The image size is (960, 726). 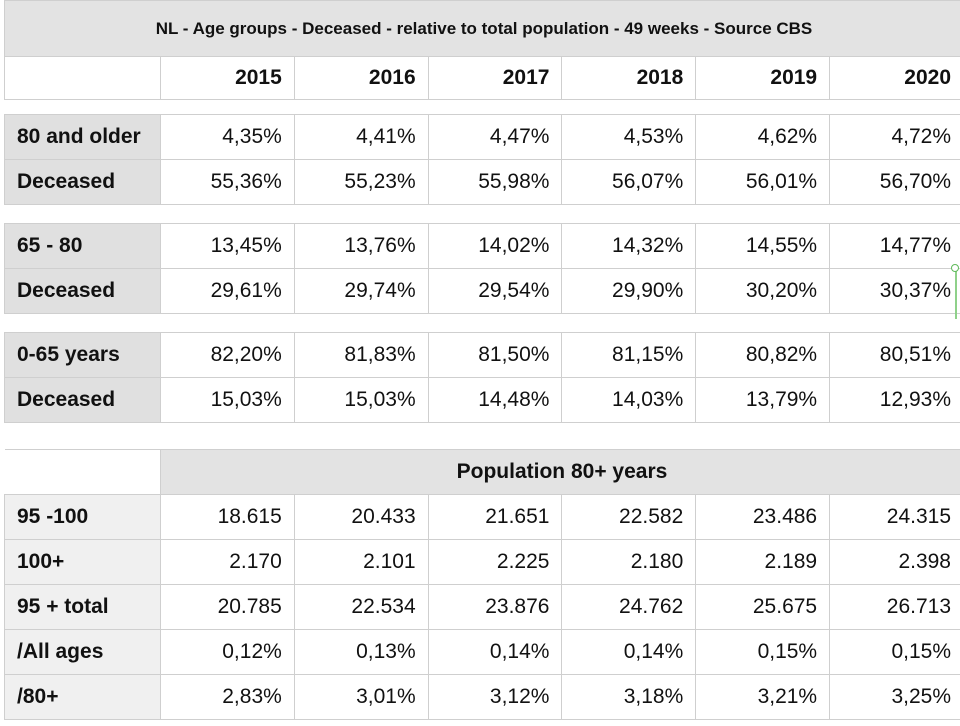 What do you see at coordinates (227, 182) in the screenshot?
I see `value-cell: 55,36%` at bounding box center [227, 182].